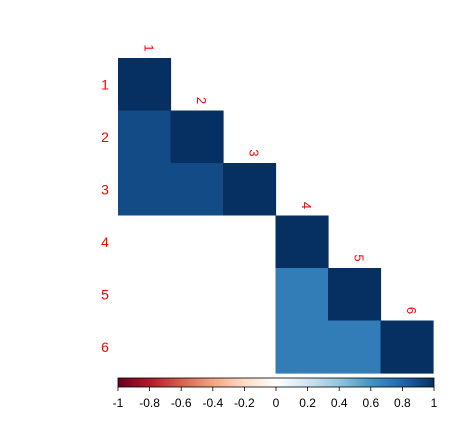  Describe the element at coordinates (434, 403) in the screenshot. I see `colorbar-tick-label-1: 1` at that location.